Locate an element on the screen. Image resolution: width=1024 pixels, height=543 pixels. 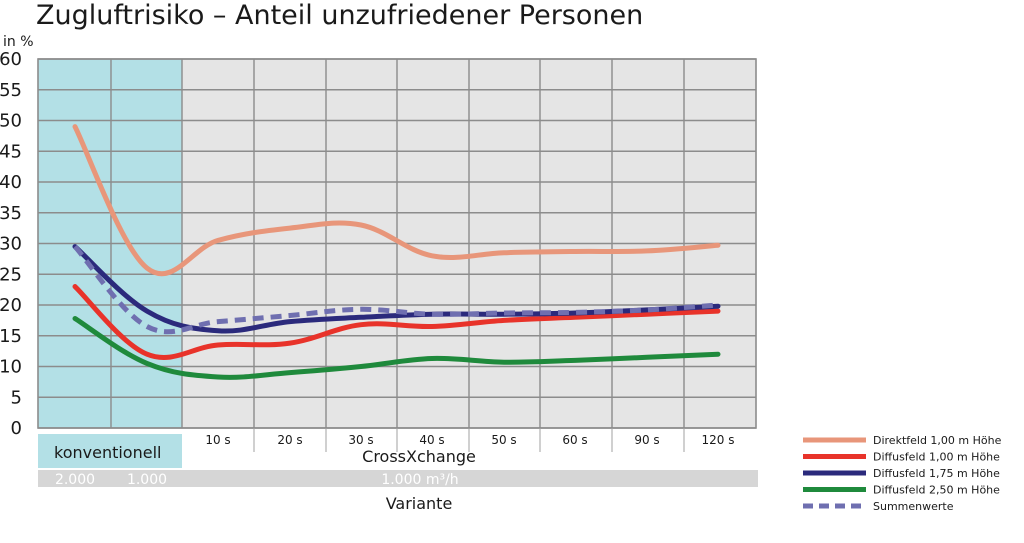
y-tick-label: 60 is located at coordinates (11, 59).